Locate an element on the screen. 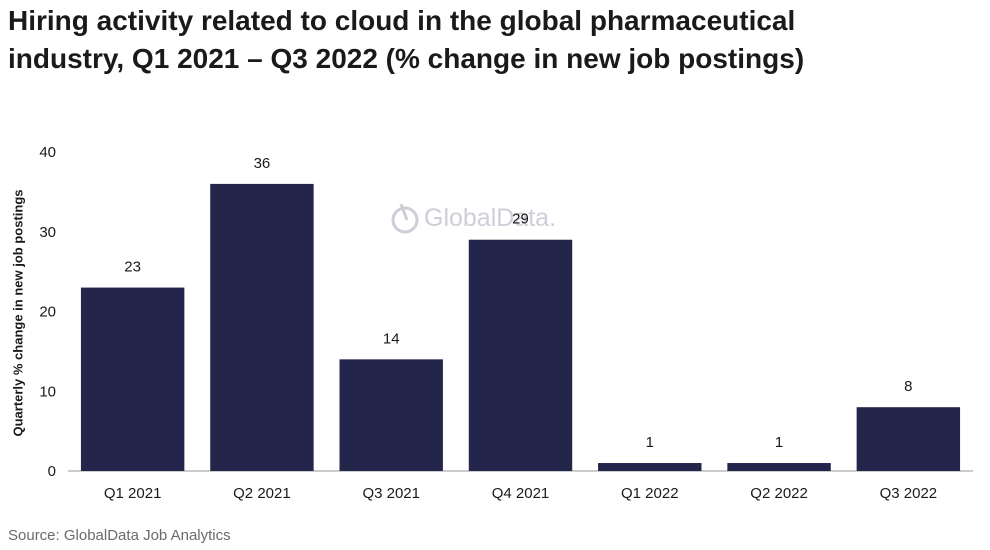  x-tick-label: Q3 2022 is located at coordinates (909, 493).